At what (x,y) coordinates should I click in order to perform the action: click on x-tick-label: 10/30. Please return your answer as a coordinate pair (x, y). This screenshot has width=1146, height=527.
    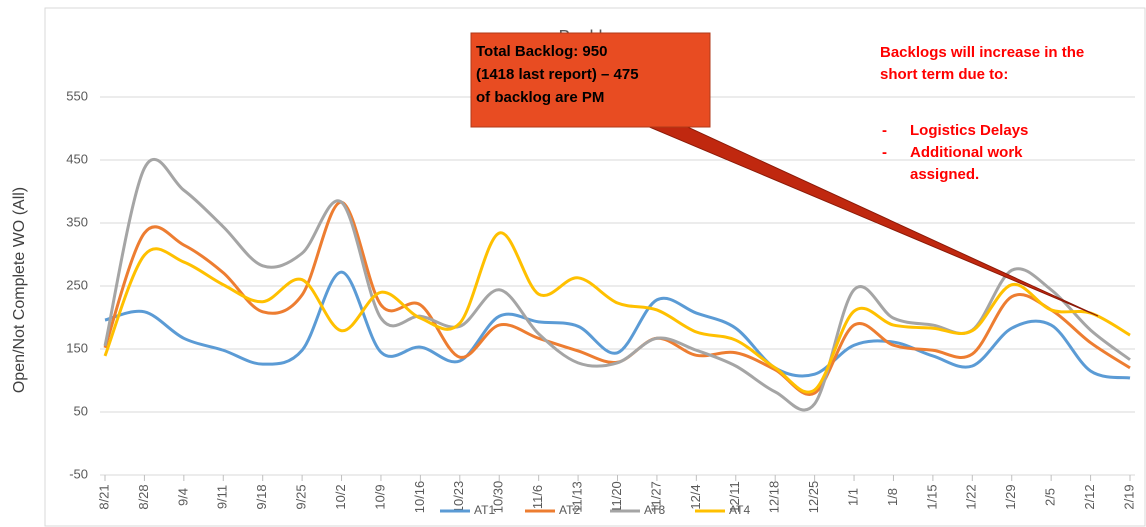
    Looking at the image, I should click on (498, 497).